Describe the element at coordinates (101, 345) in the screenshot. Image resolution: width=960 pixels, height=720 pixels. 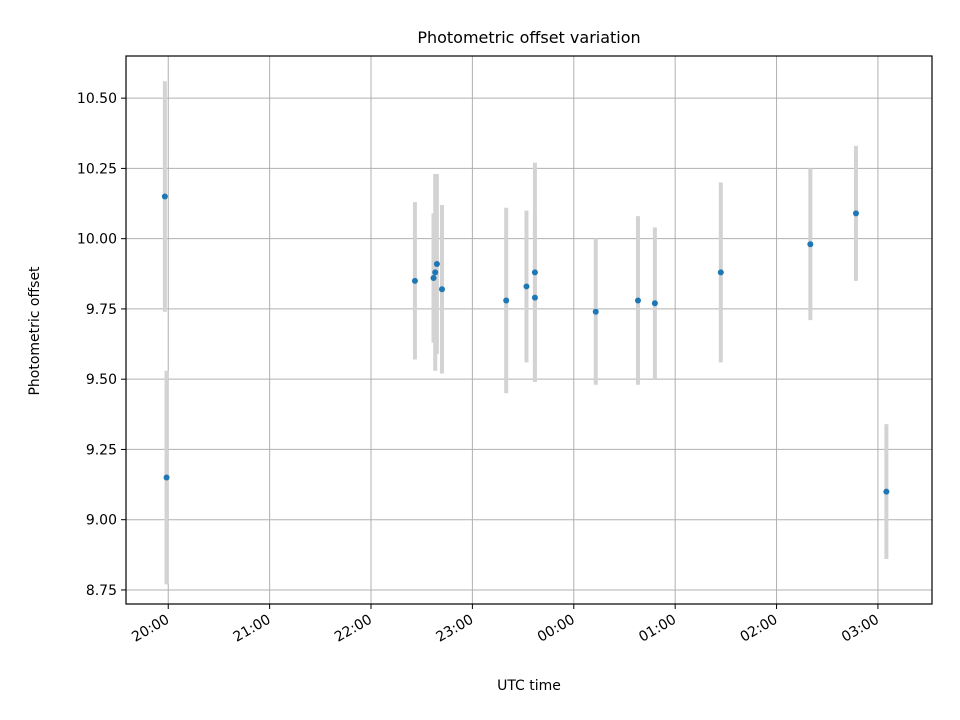
I see `y-axis-ticks: 8.75 9.00 9.25 9.50 9.75 10.00 10.25 10.50` at that location.